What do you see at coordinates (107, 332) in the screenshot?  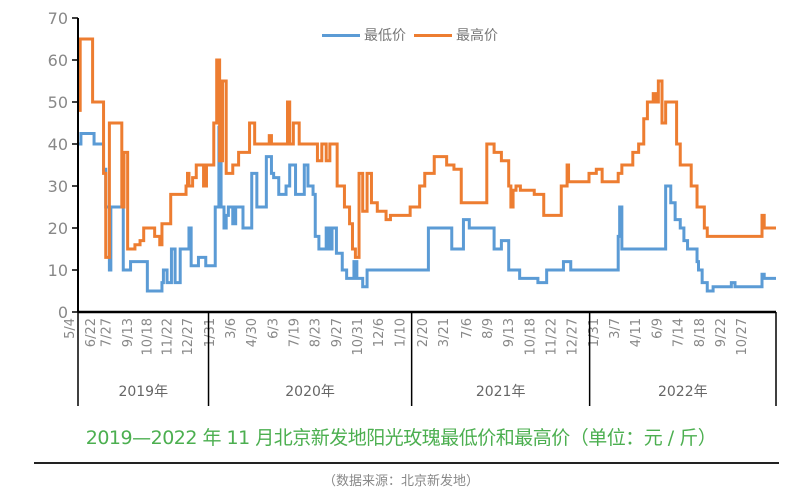 I see `x-tick-label: 7/27` at bounding box center [107, 332].